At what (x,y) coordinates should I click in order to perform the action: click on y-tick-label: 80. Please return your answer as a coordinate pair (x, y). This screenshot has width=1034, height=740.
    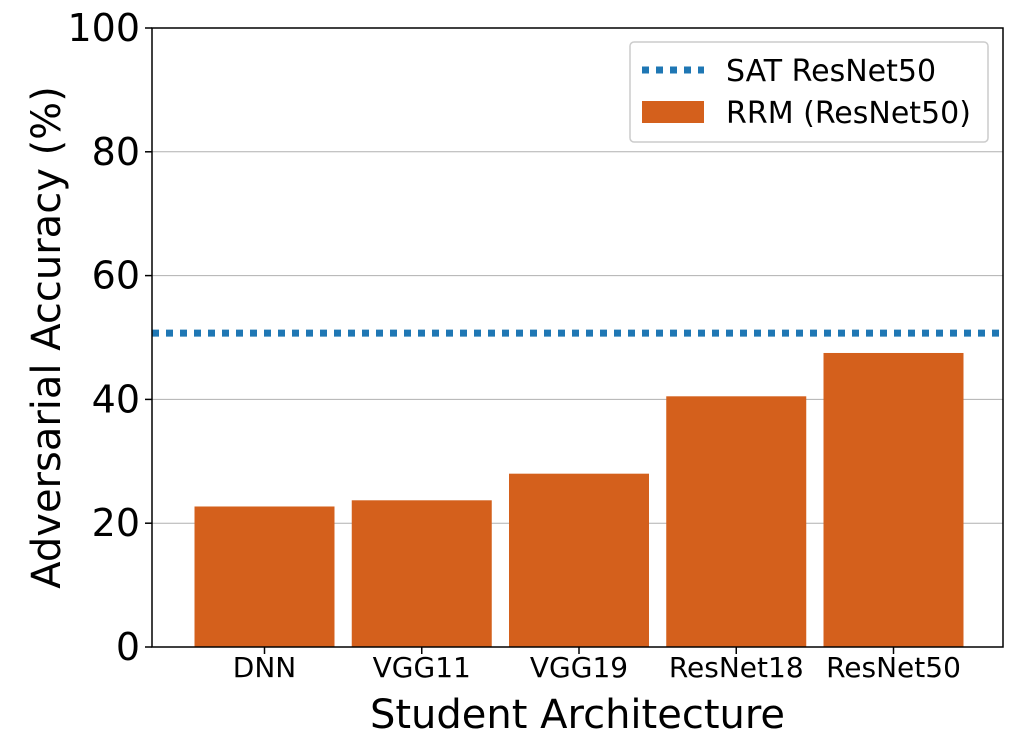
    Looking at the image, I should click on (116, 152).